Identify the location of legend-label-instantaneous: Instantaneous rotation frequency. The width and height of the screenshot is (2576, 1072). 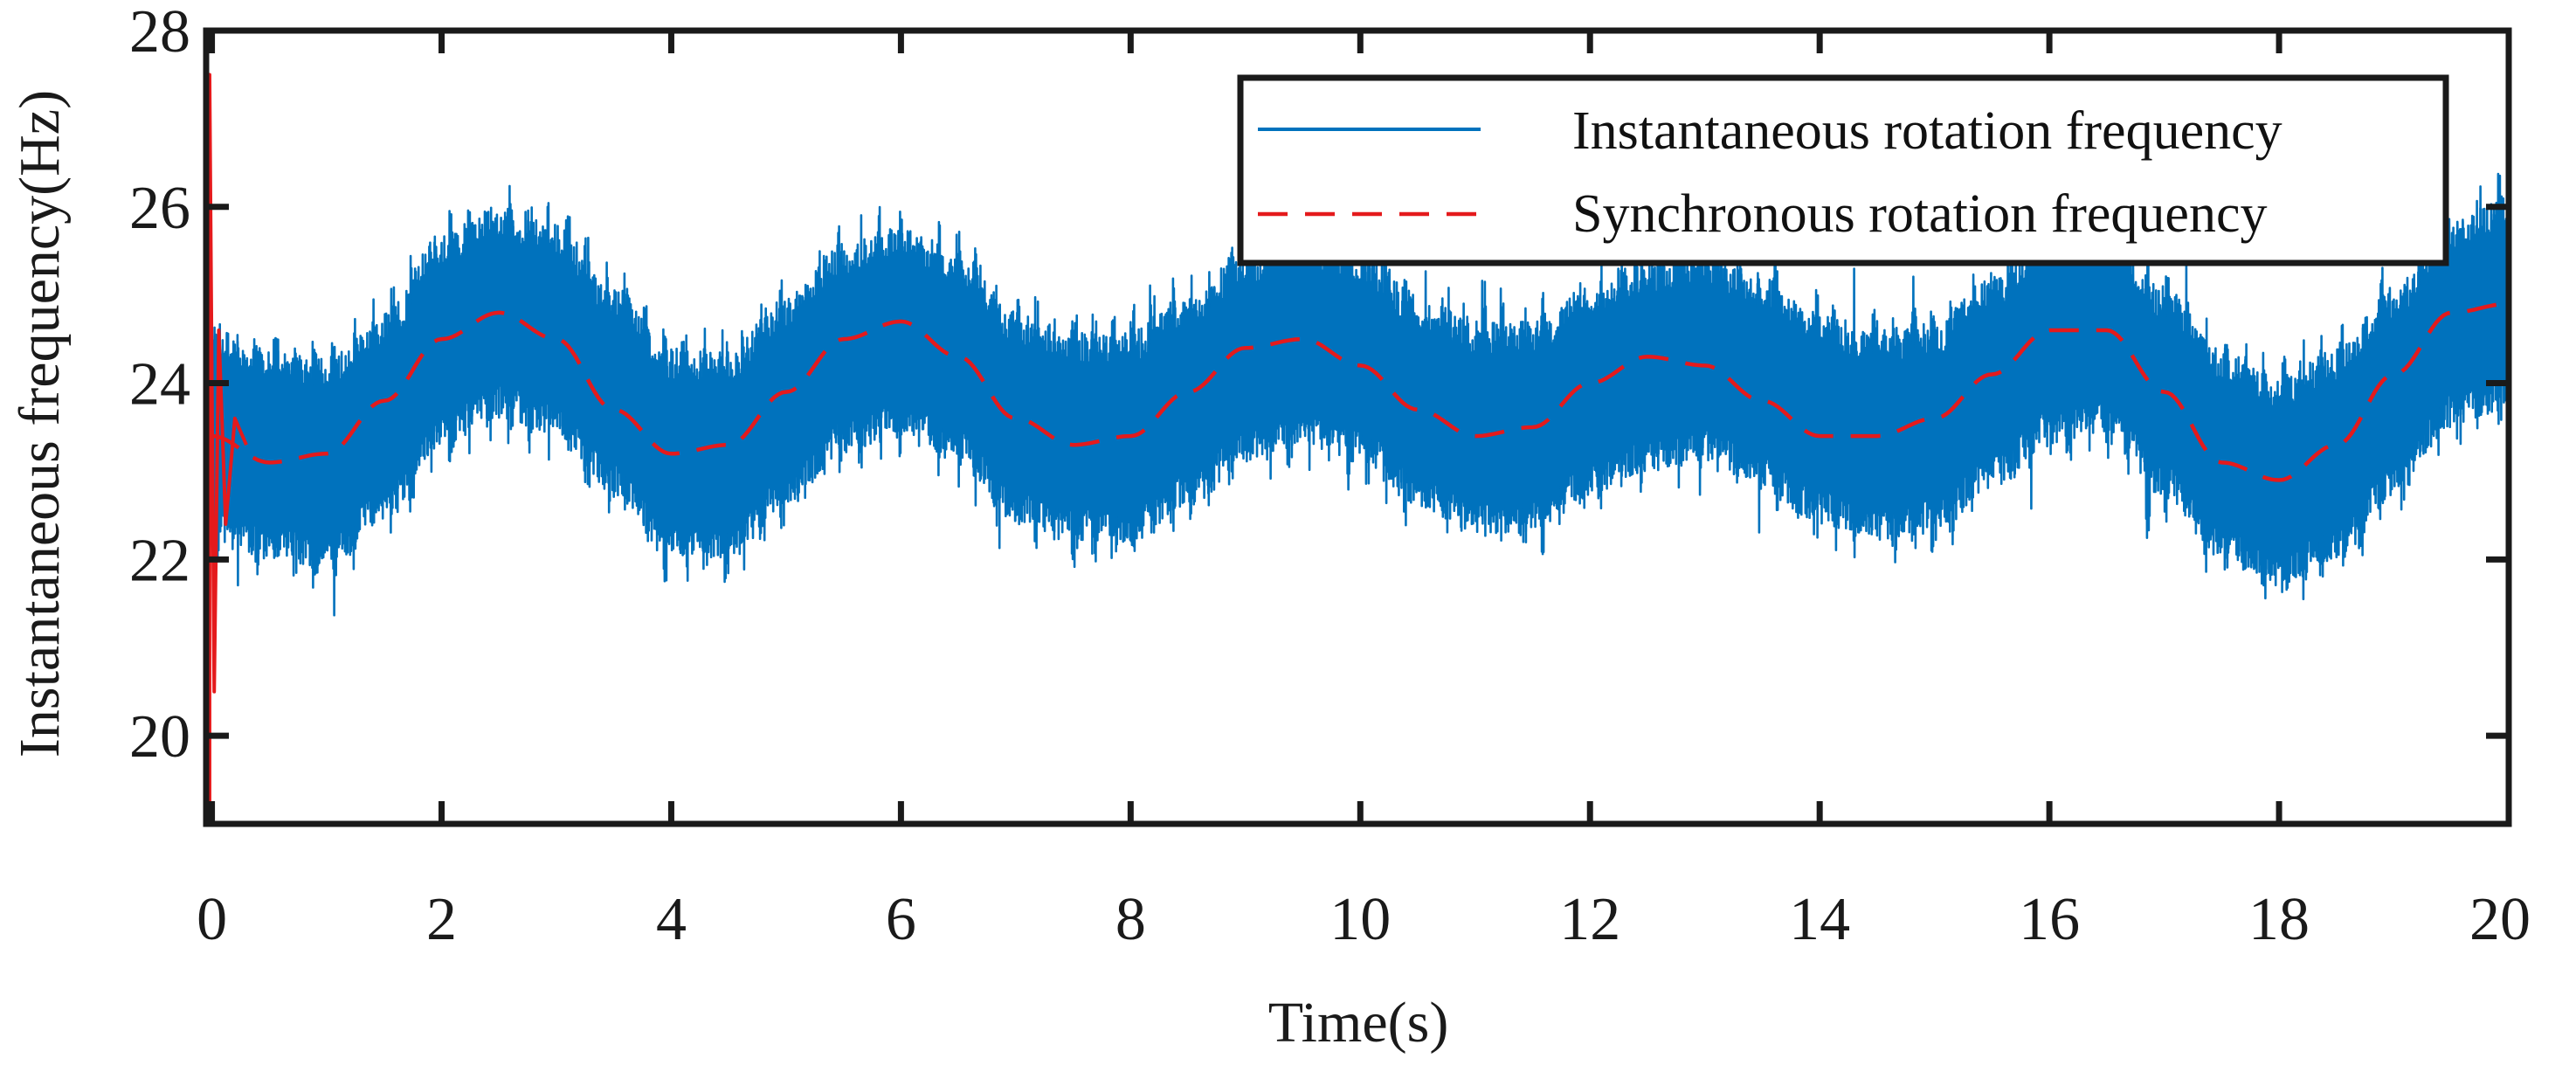
(1927, 131).